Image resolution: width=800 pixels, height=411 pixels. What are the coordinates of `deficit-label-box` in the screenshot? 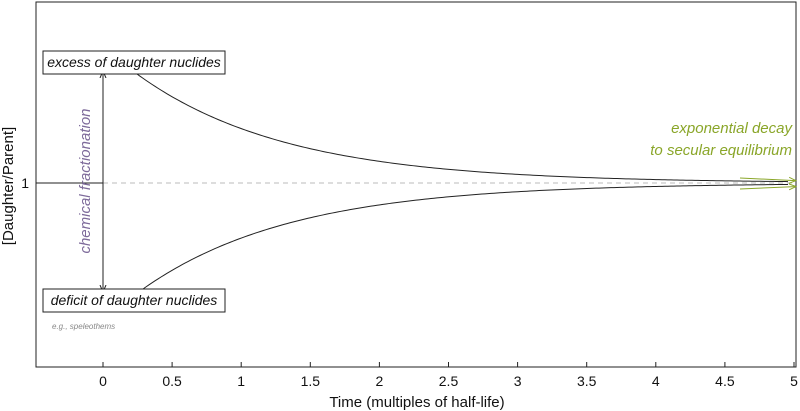 It's located at (134, 300).